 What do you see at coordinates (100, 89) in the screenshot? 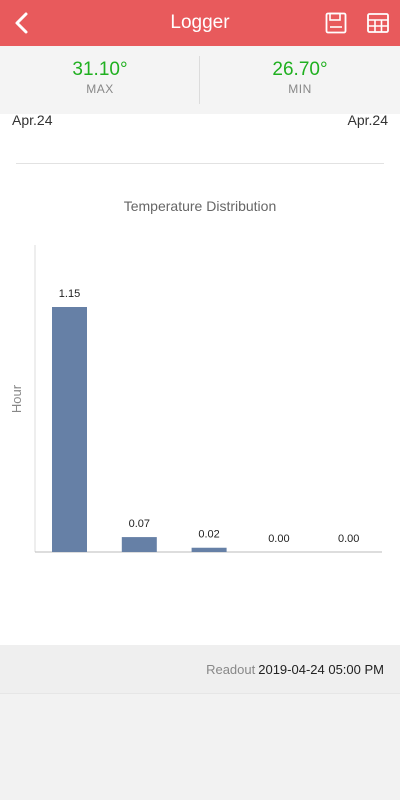
I see `max-label: MAX` at bounding box center [100, 89].